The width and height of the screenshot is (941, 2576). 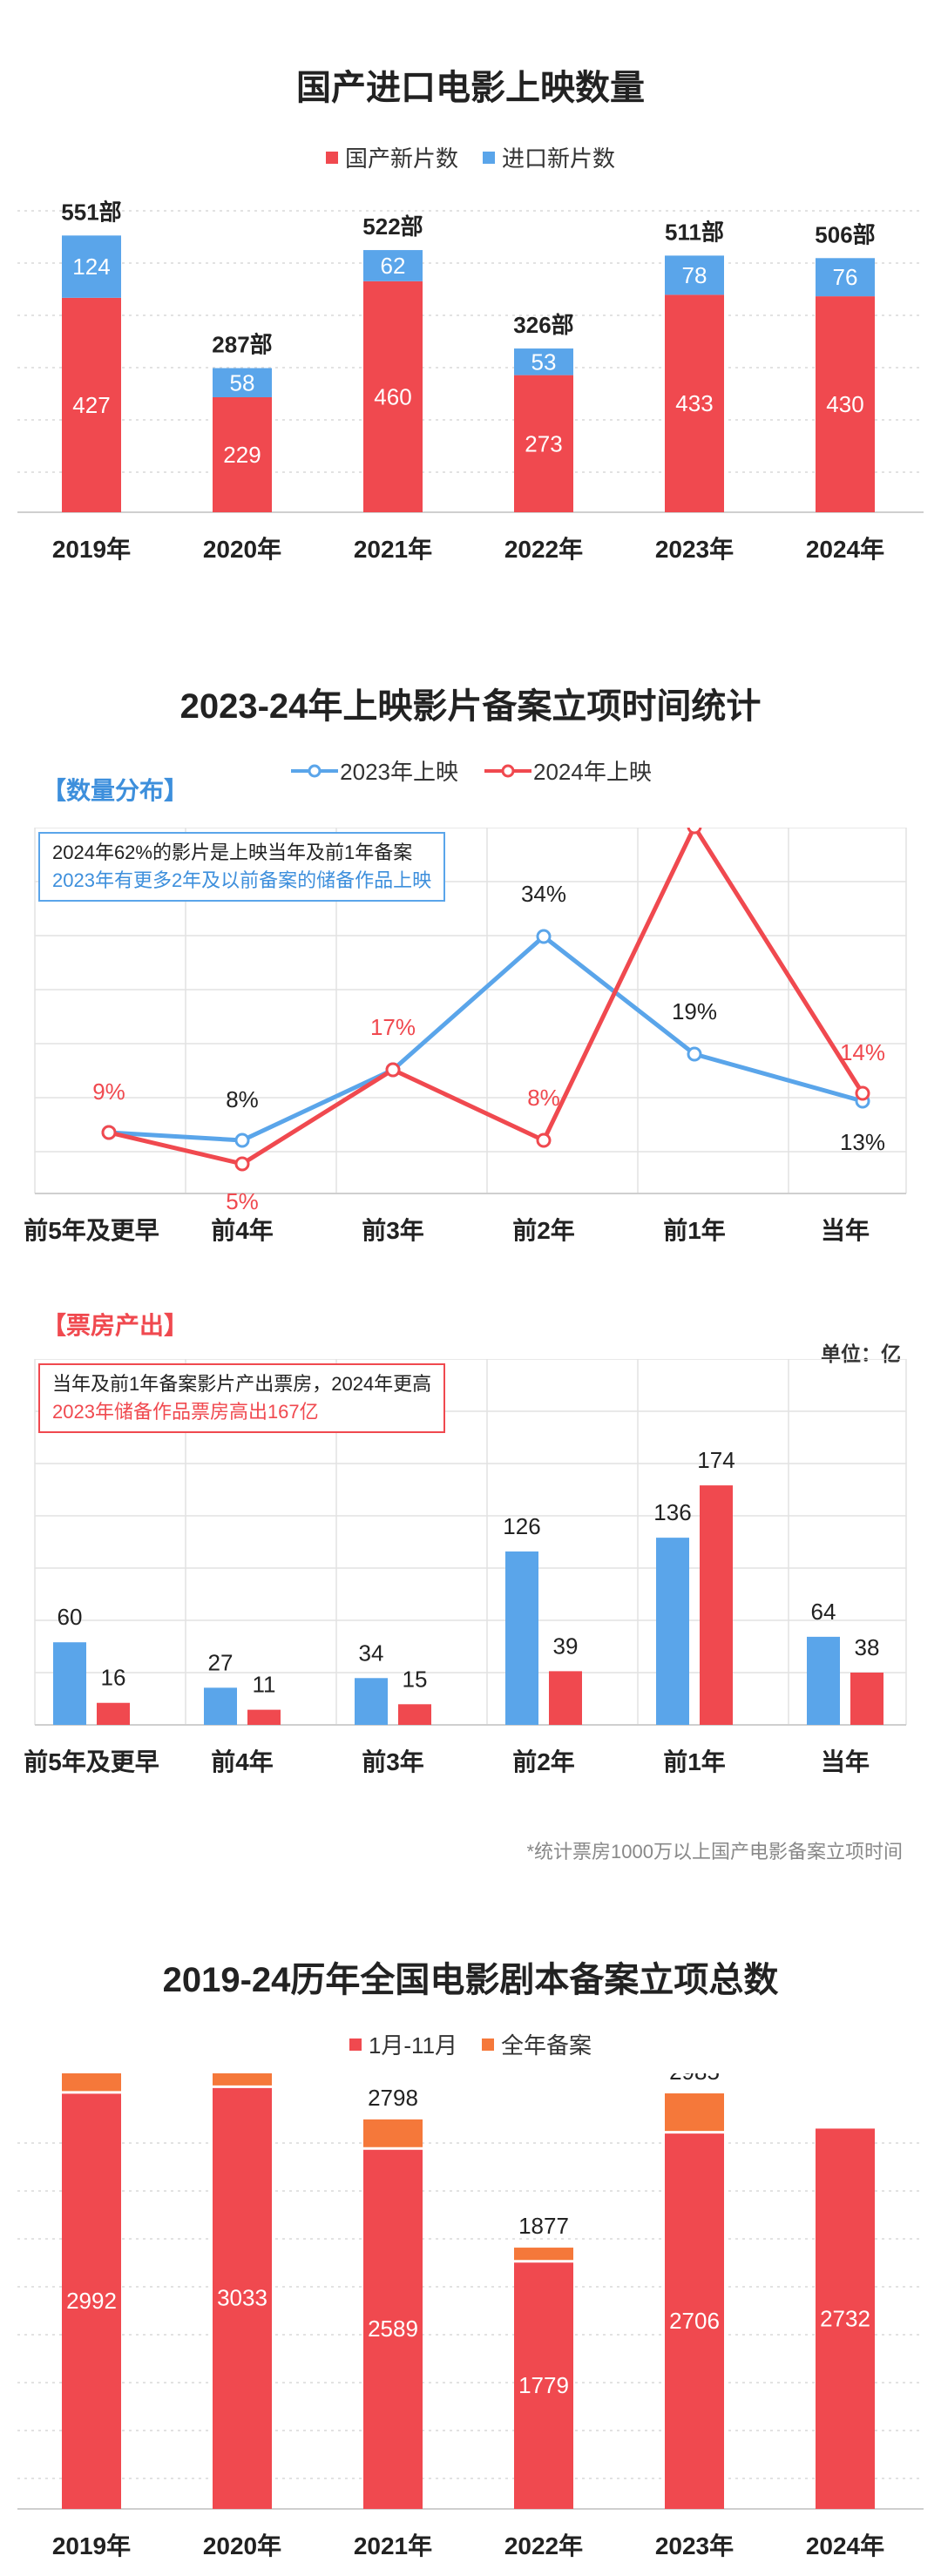 I want to click on bar-label: 273, so click(x=544, y=443).